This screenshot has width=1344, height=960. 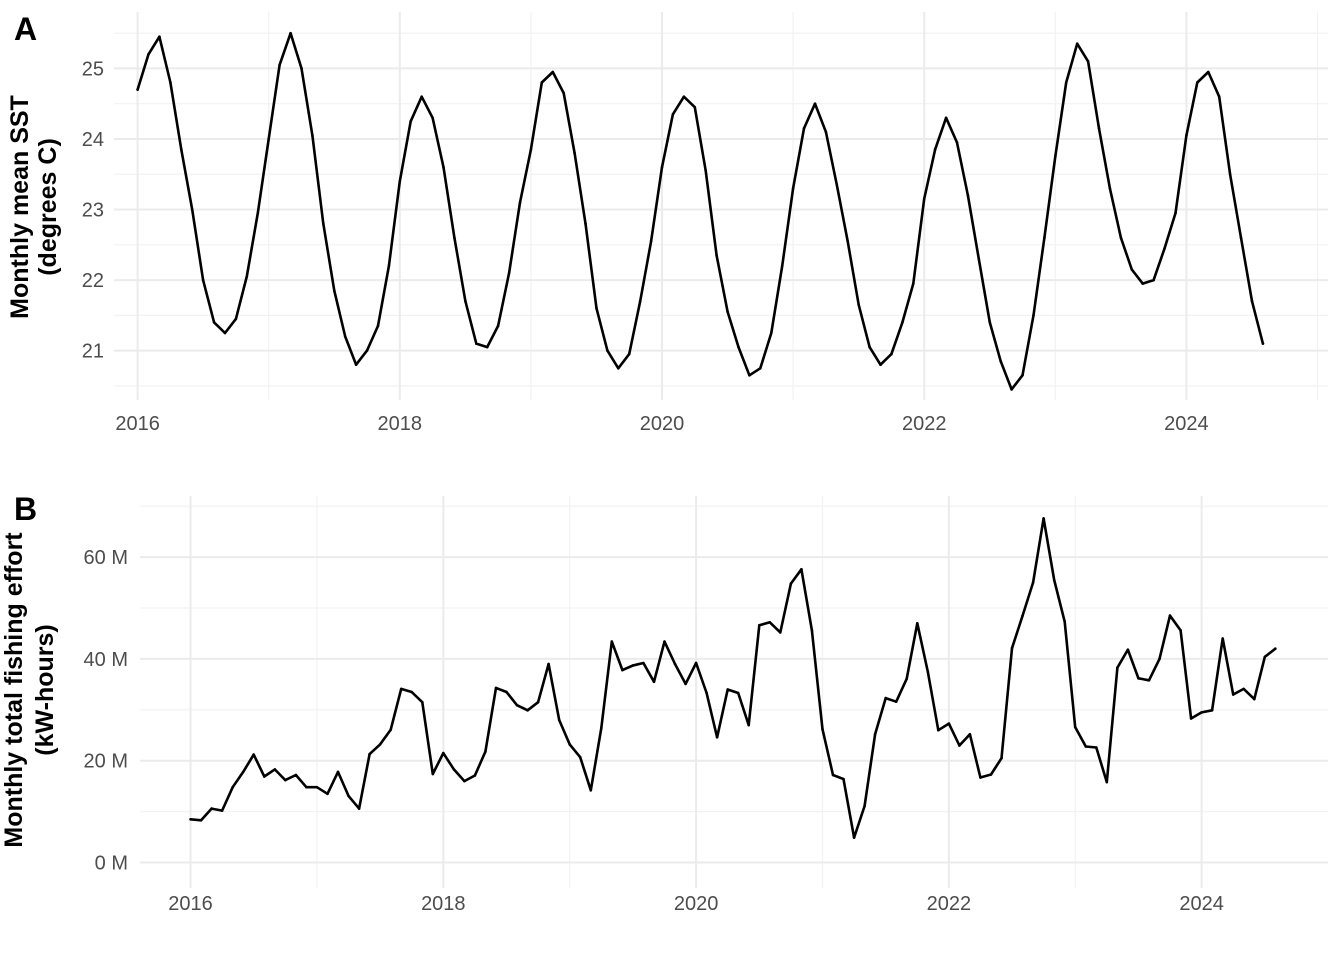 What do you see at coordinates (400, 424) in the screenshot?
I see `x-tick-label: 2018` at bounding box center [400, 424].